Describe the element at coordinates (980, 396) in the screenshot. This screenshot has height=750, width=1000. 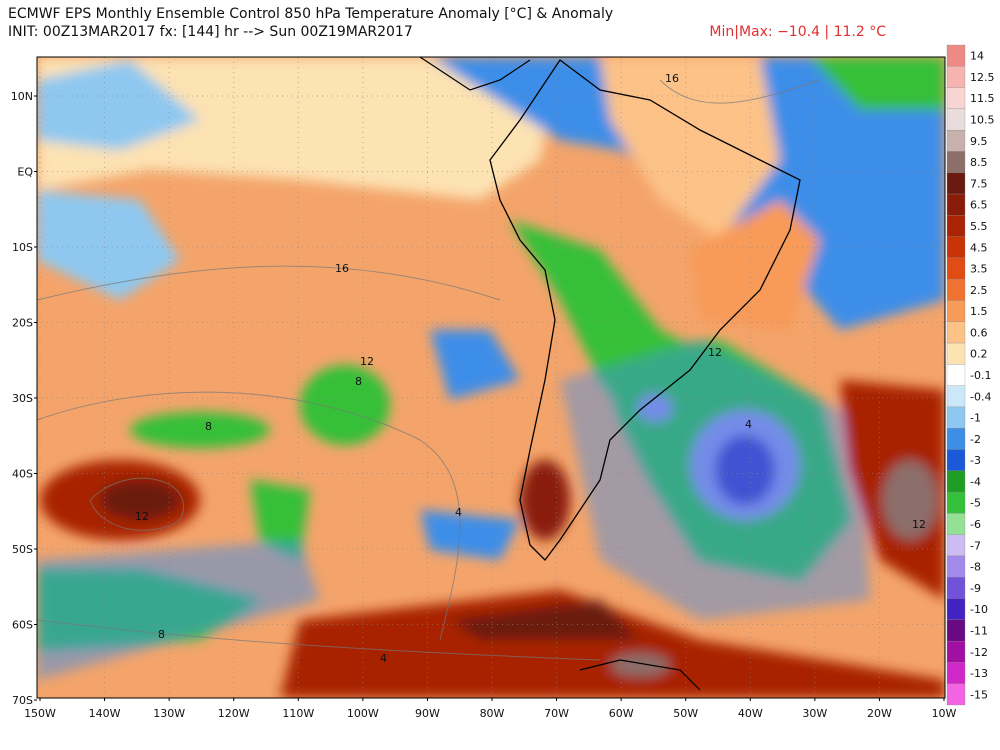
I see `colorbar-label: -0.4` at that location.